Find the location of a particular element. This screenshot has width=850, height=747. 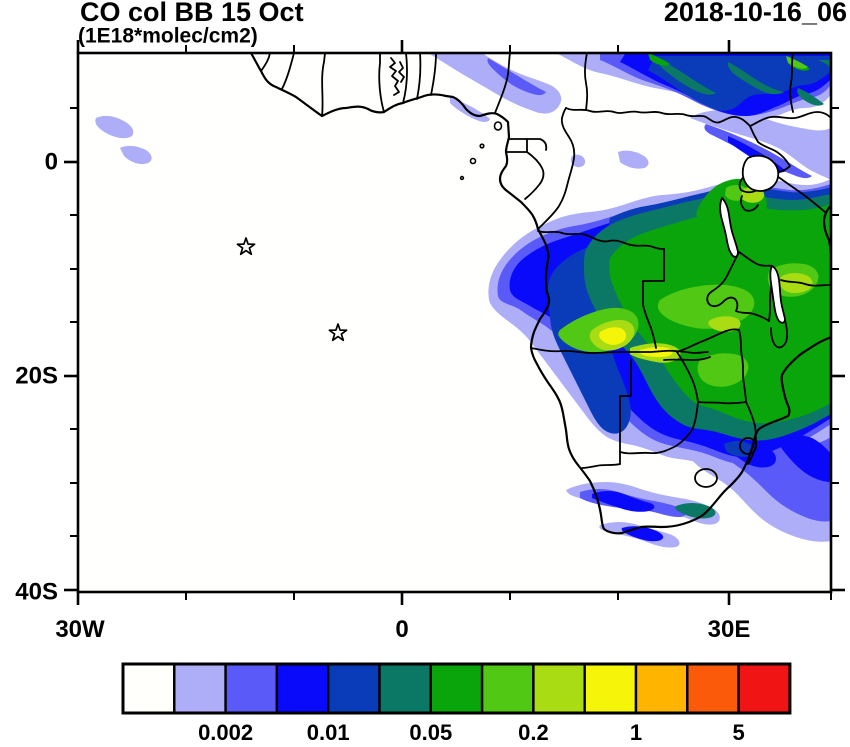

station-star-st-helena is located at coordinates (338, 332).